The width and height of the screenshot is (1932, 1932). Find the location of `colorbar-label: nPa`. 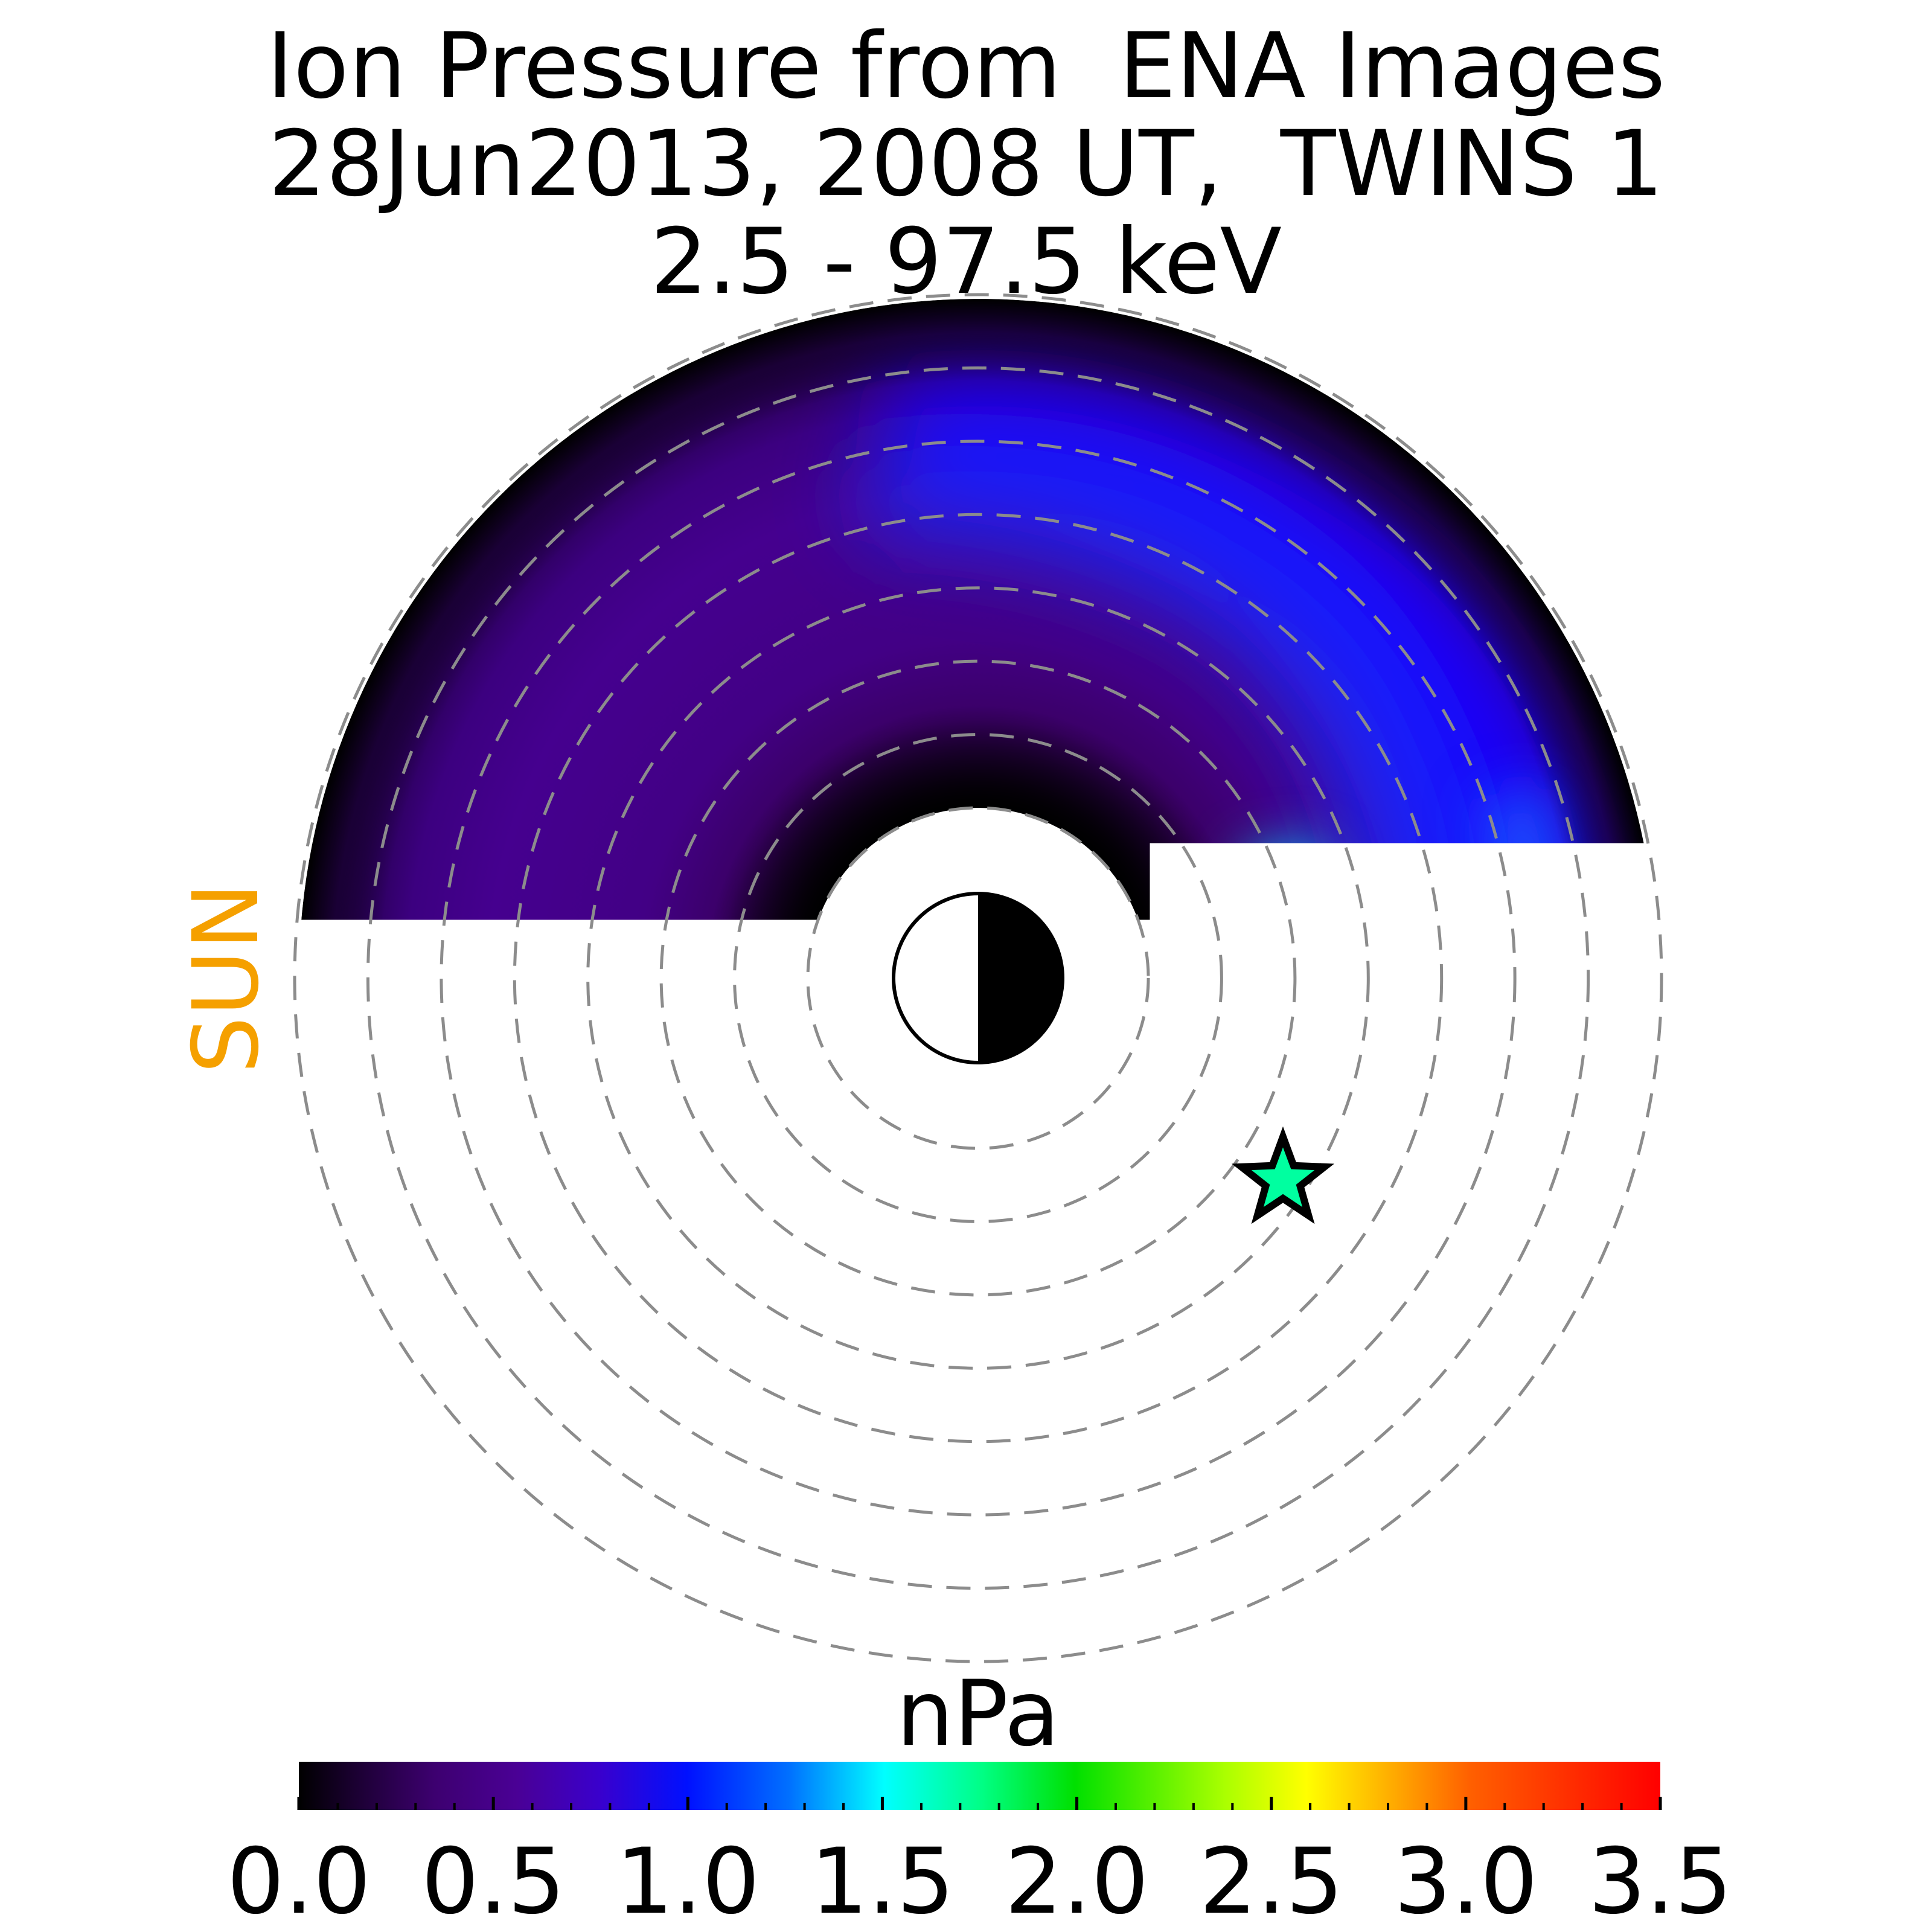

colorbar-label: nPa is located at coordinates (978, 1715).